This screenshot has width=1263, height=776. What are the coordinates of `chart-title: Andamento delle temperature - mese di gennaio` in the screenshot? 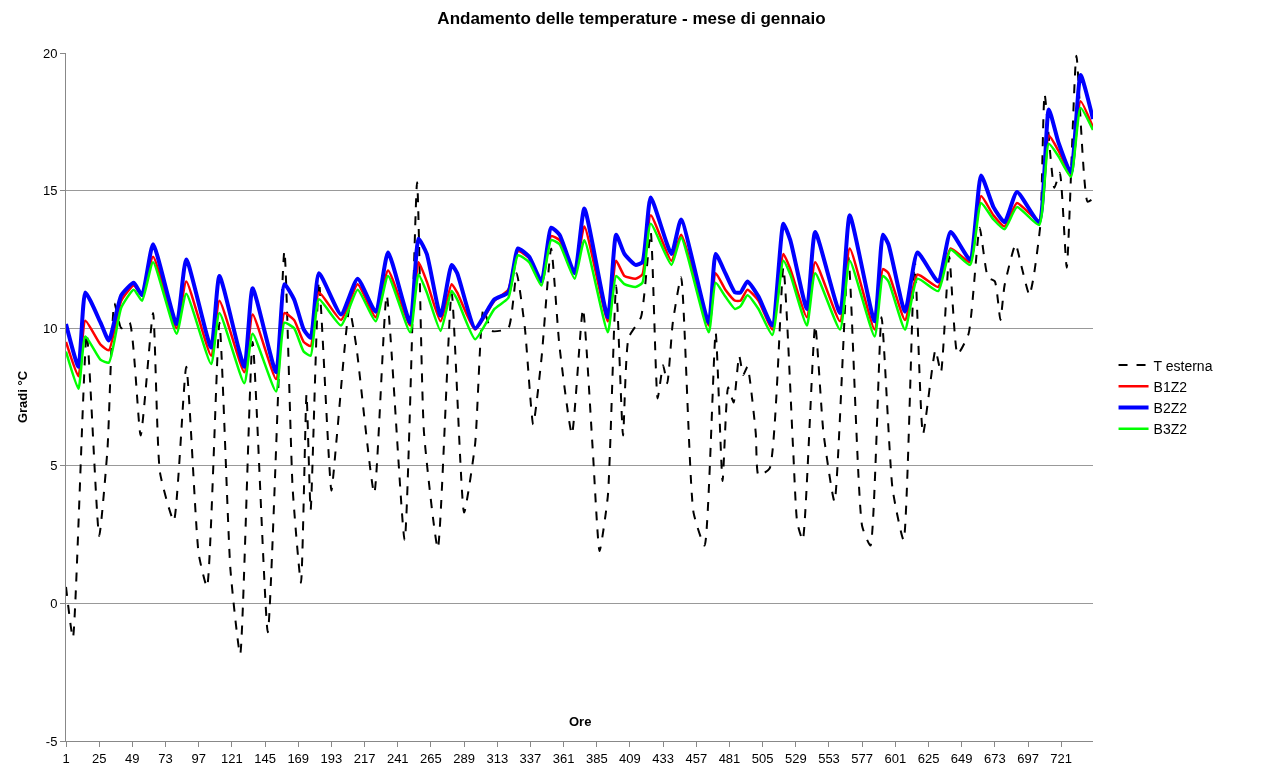 It's located at (631, 18).